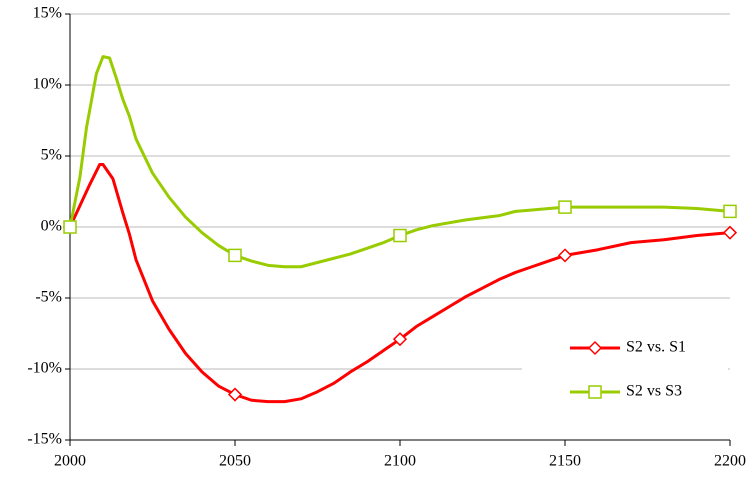  I want to click on x-tick-label: 2100, so click(400, 461).